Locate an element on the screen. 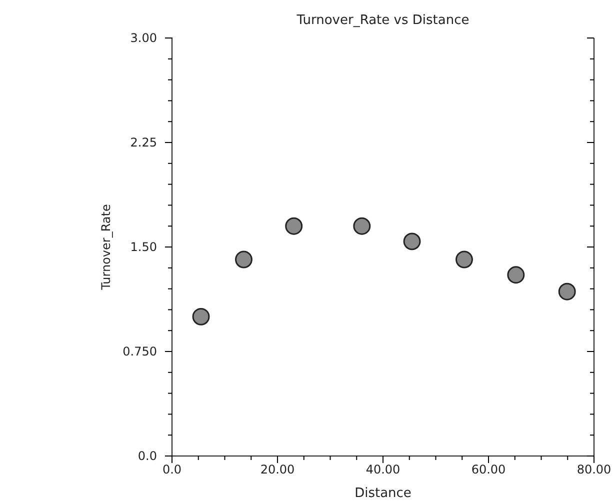  x-axis-title: Distance is located at coordinates (383, 493).